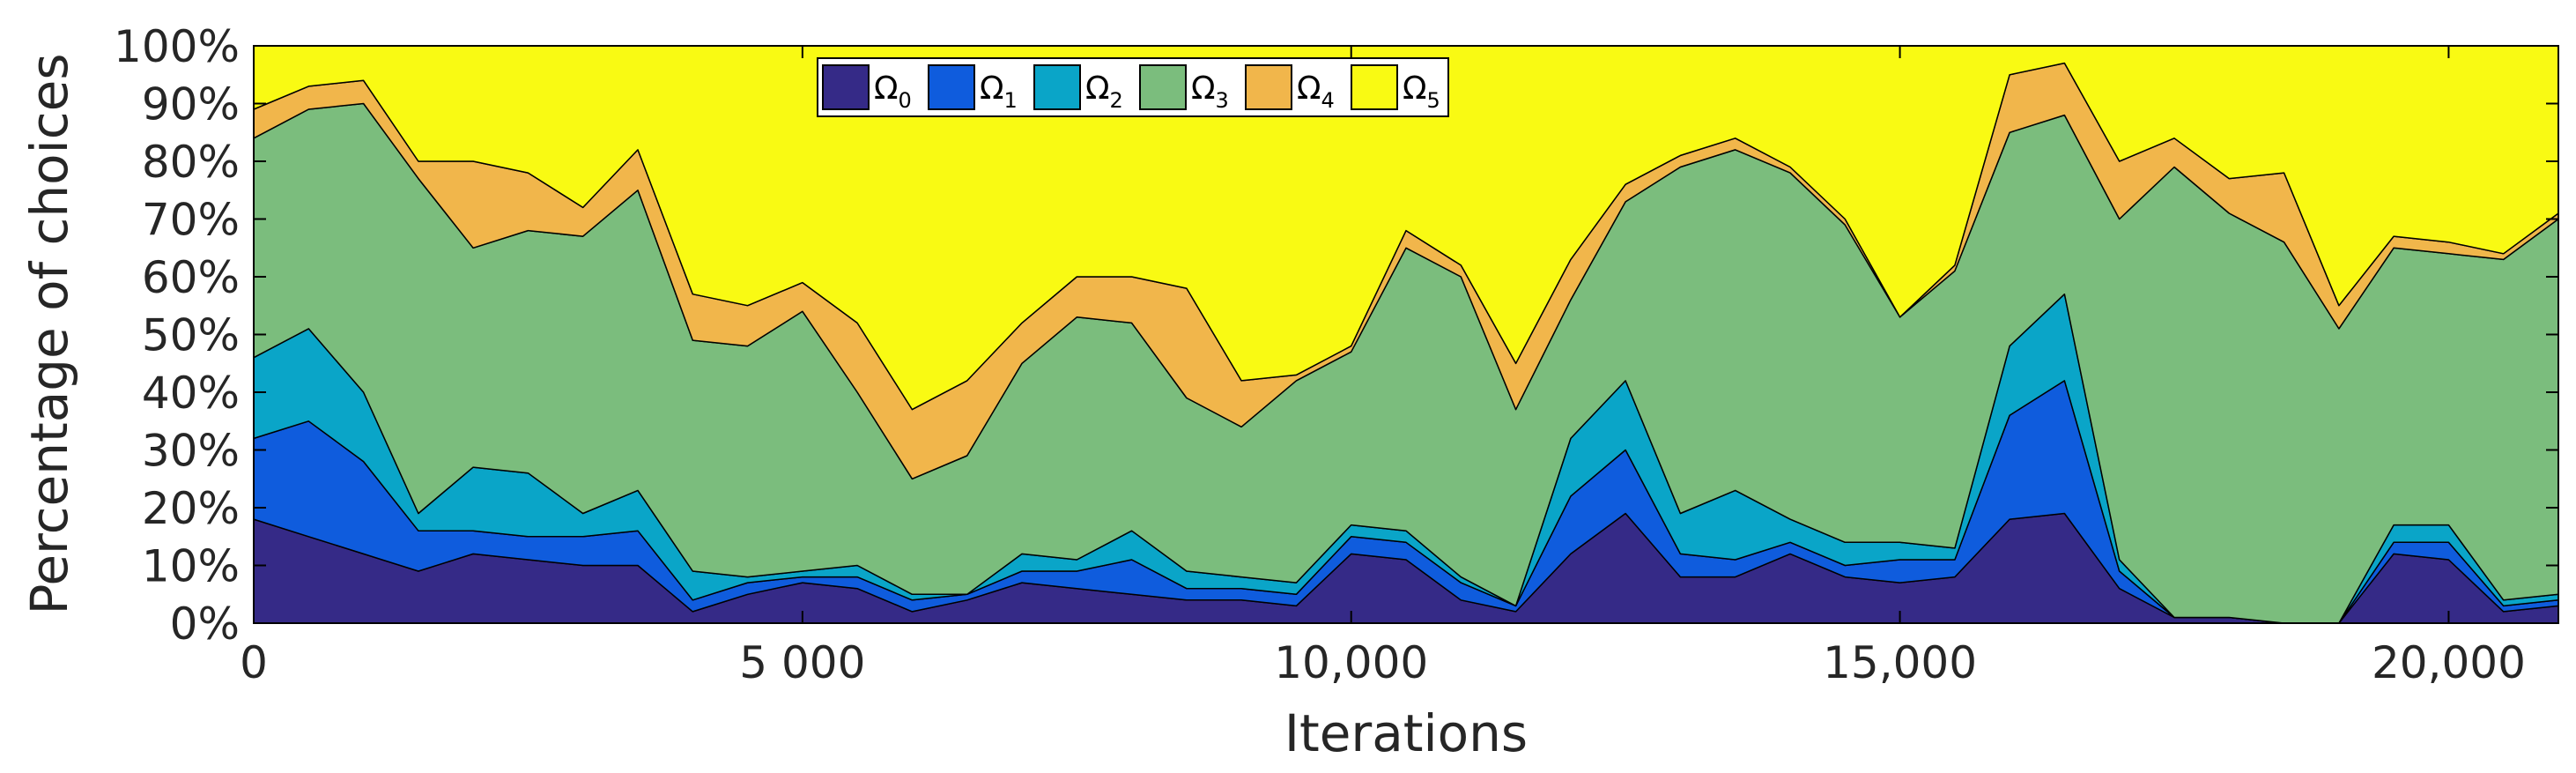 This screenshot has height=773, width=2576. Describe the element at coordinates (2449, 662) in the screenshot. I see `x-tick-label: 20,000` at that location.